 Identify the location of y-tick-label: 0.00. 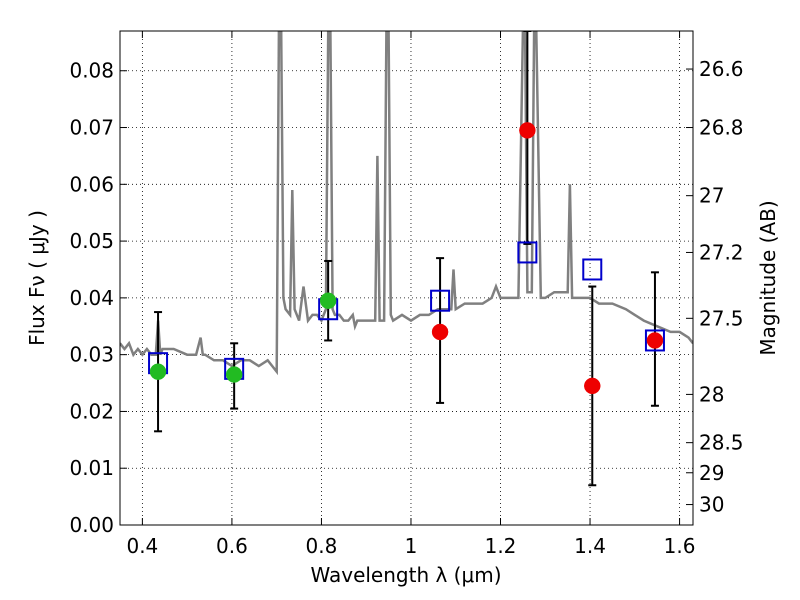
(91, 525).